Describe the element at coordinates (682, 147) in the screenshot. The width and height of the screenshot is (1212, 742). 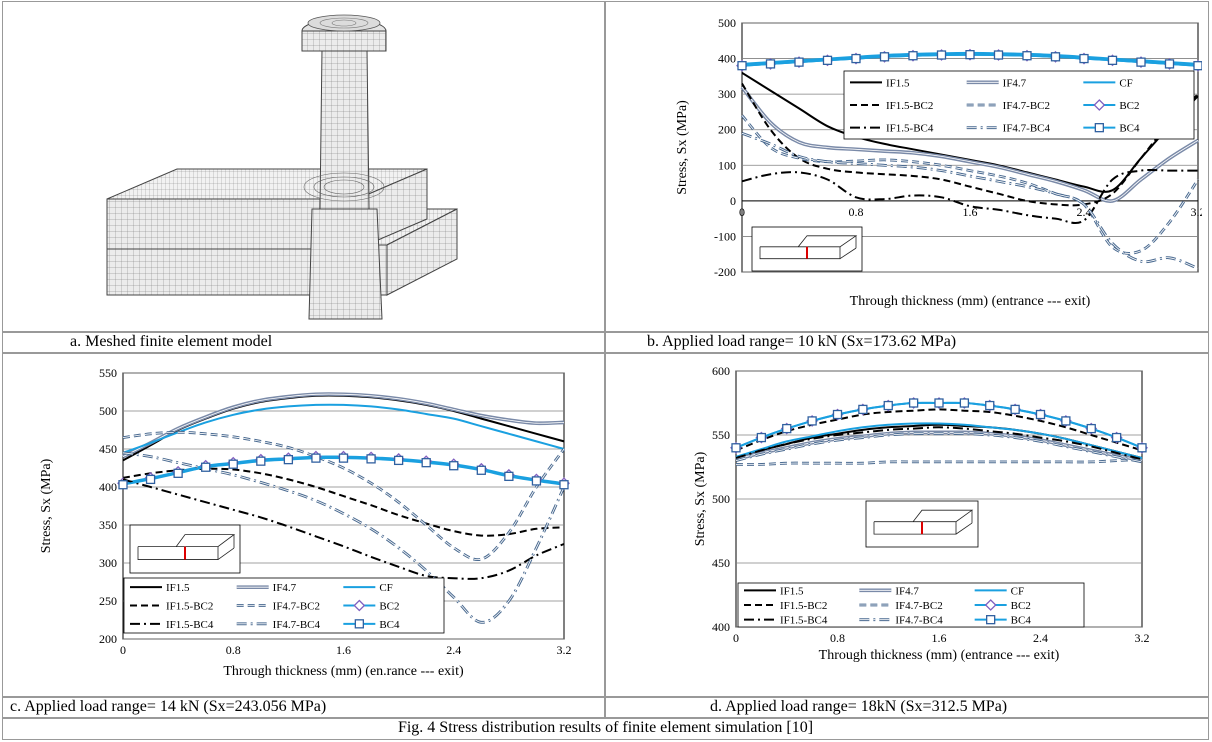
I see `panel-b-y-axis-label: Stress, Sx (MPa)` at that location.